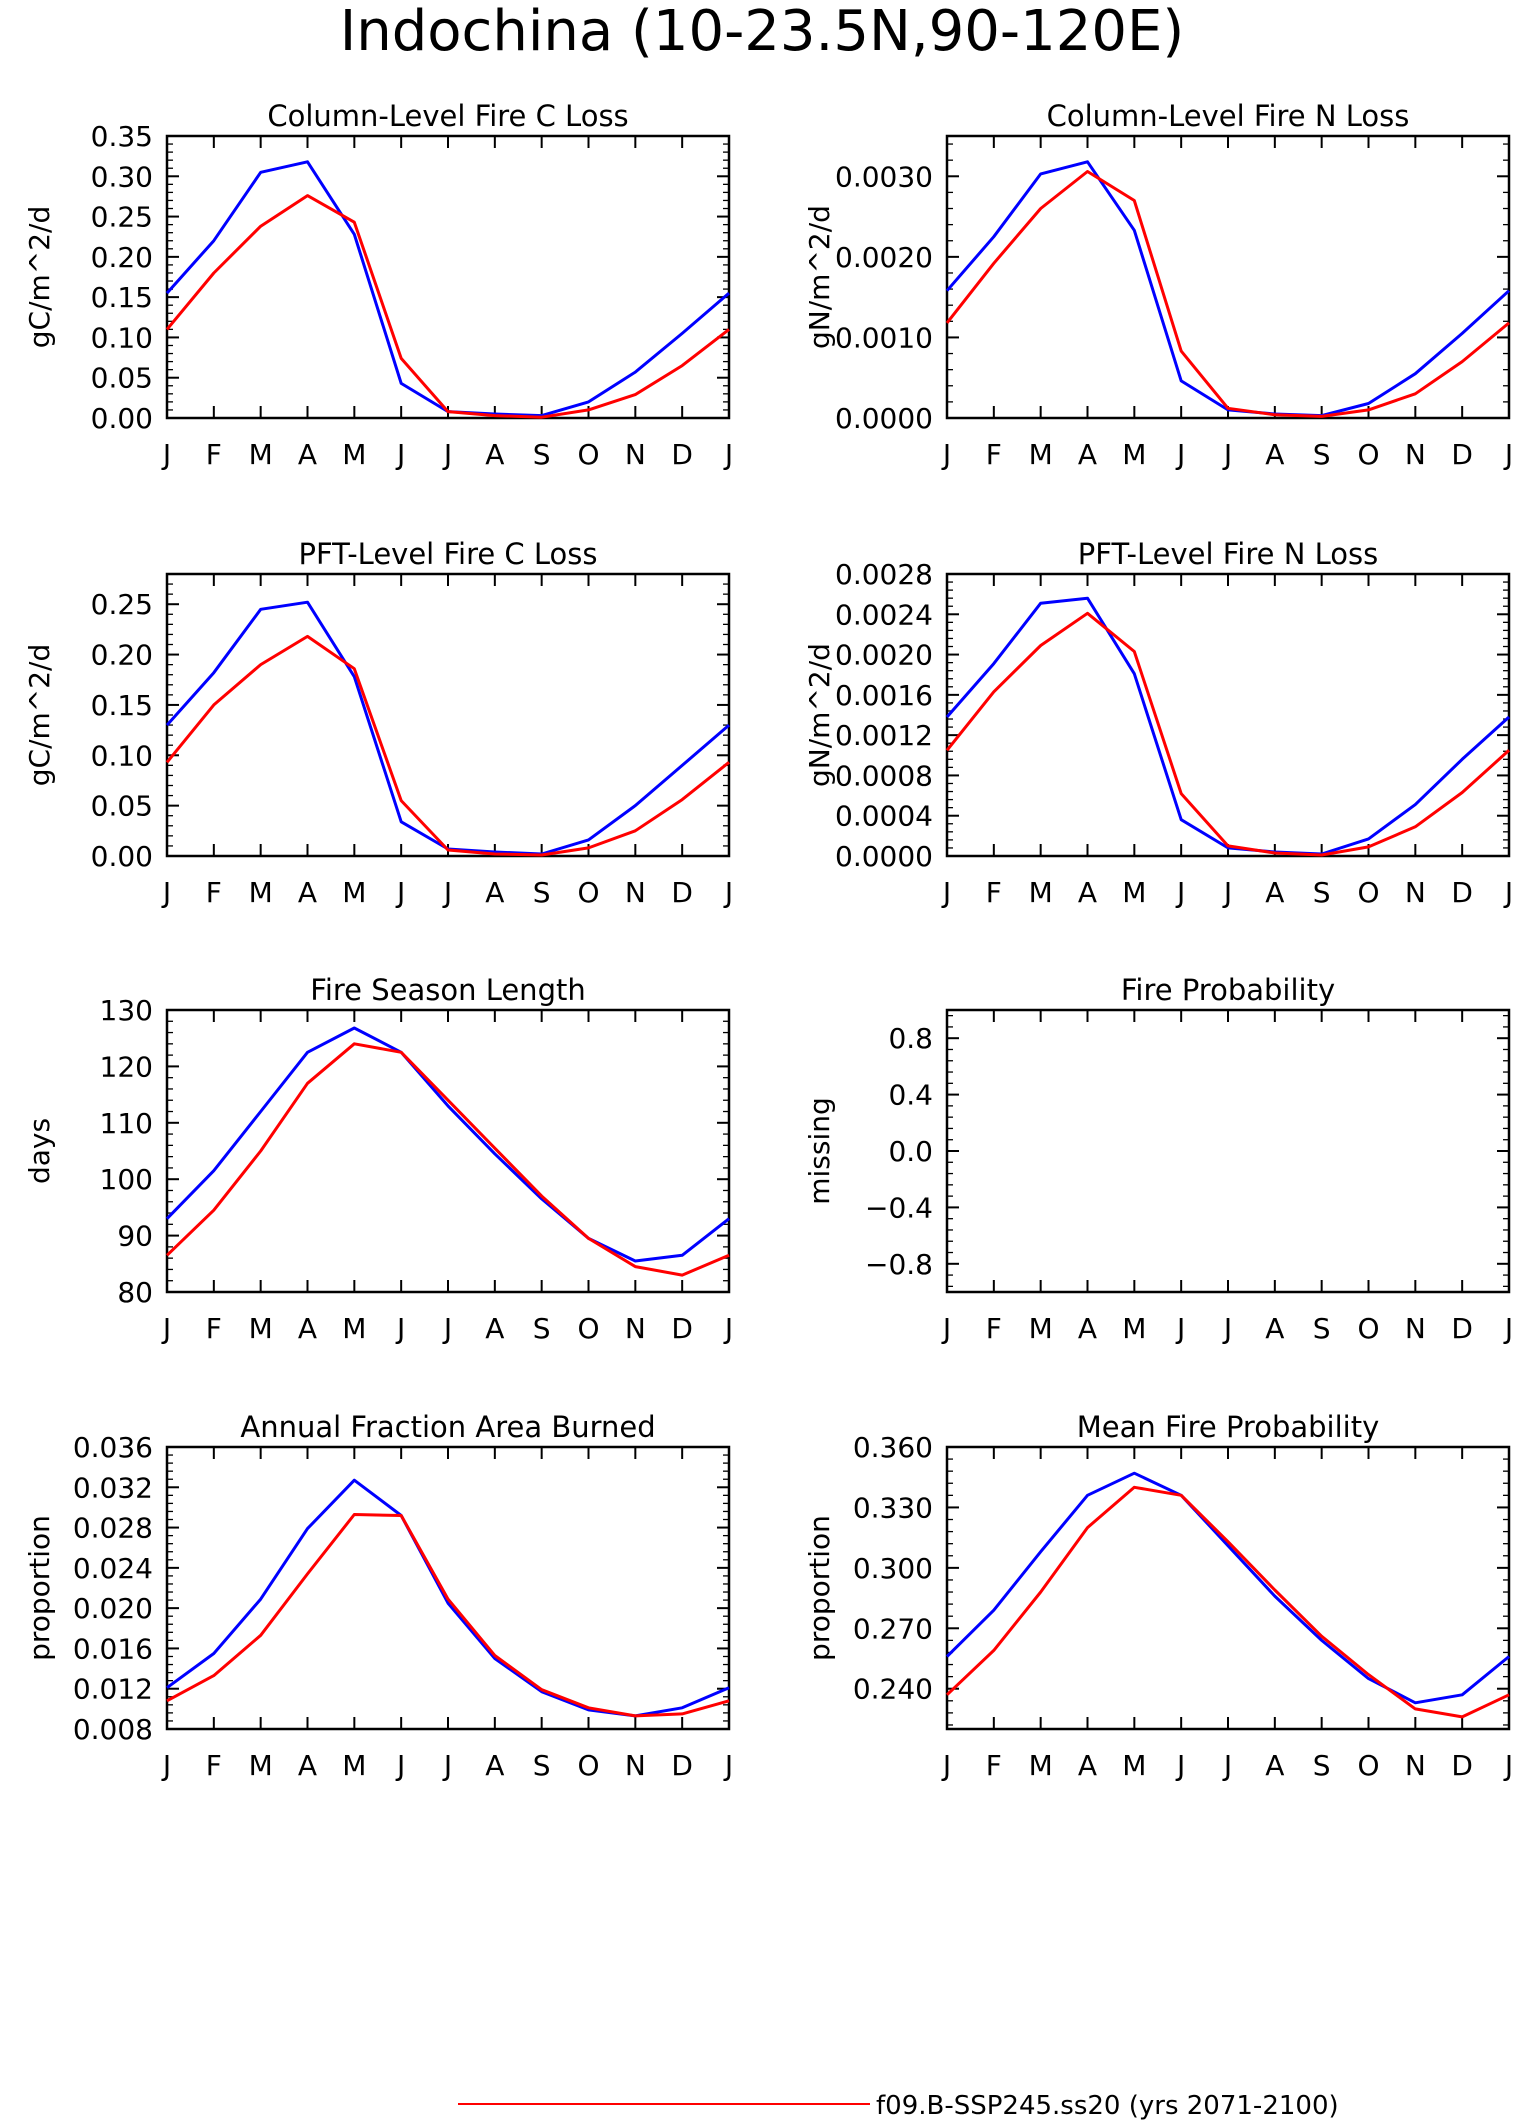  Describe the element at coordinates (135, 1236) in the screenshot. I see `y-tick-label: 90` at that location.